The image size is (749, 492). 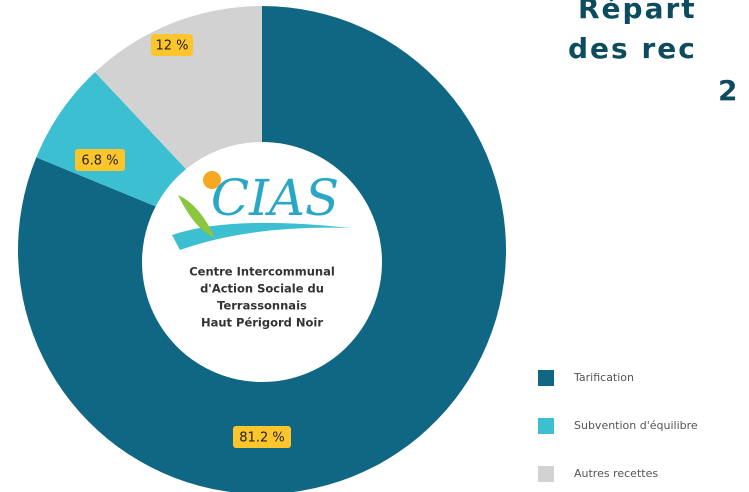 I want to click on logo-line: Terrassonnais, so click(x=262, y=306).